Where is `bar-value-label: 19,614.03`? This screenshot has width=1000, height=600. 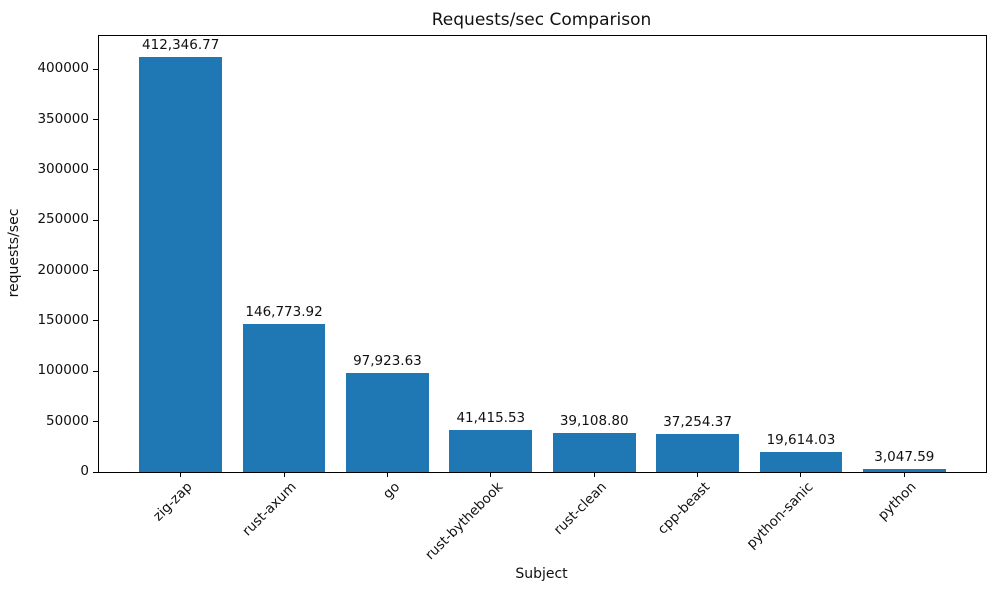
bar-value-label: 19,614.03 is located at coordinates (801, 440).